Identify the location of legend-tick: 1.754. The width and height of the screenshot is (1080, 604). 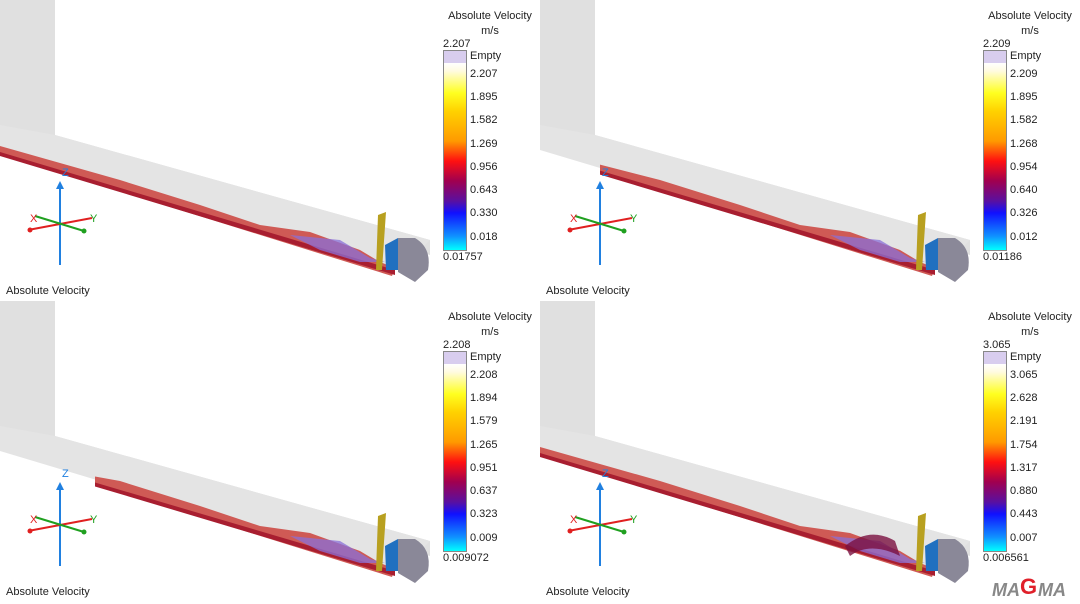
(1024, 445).